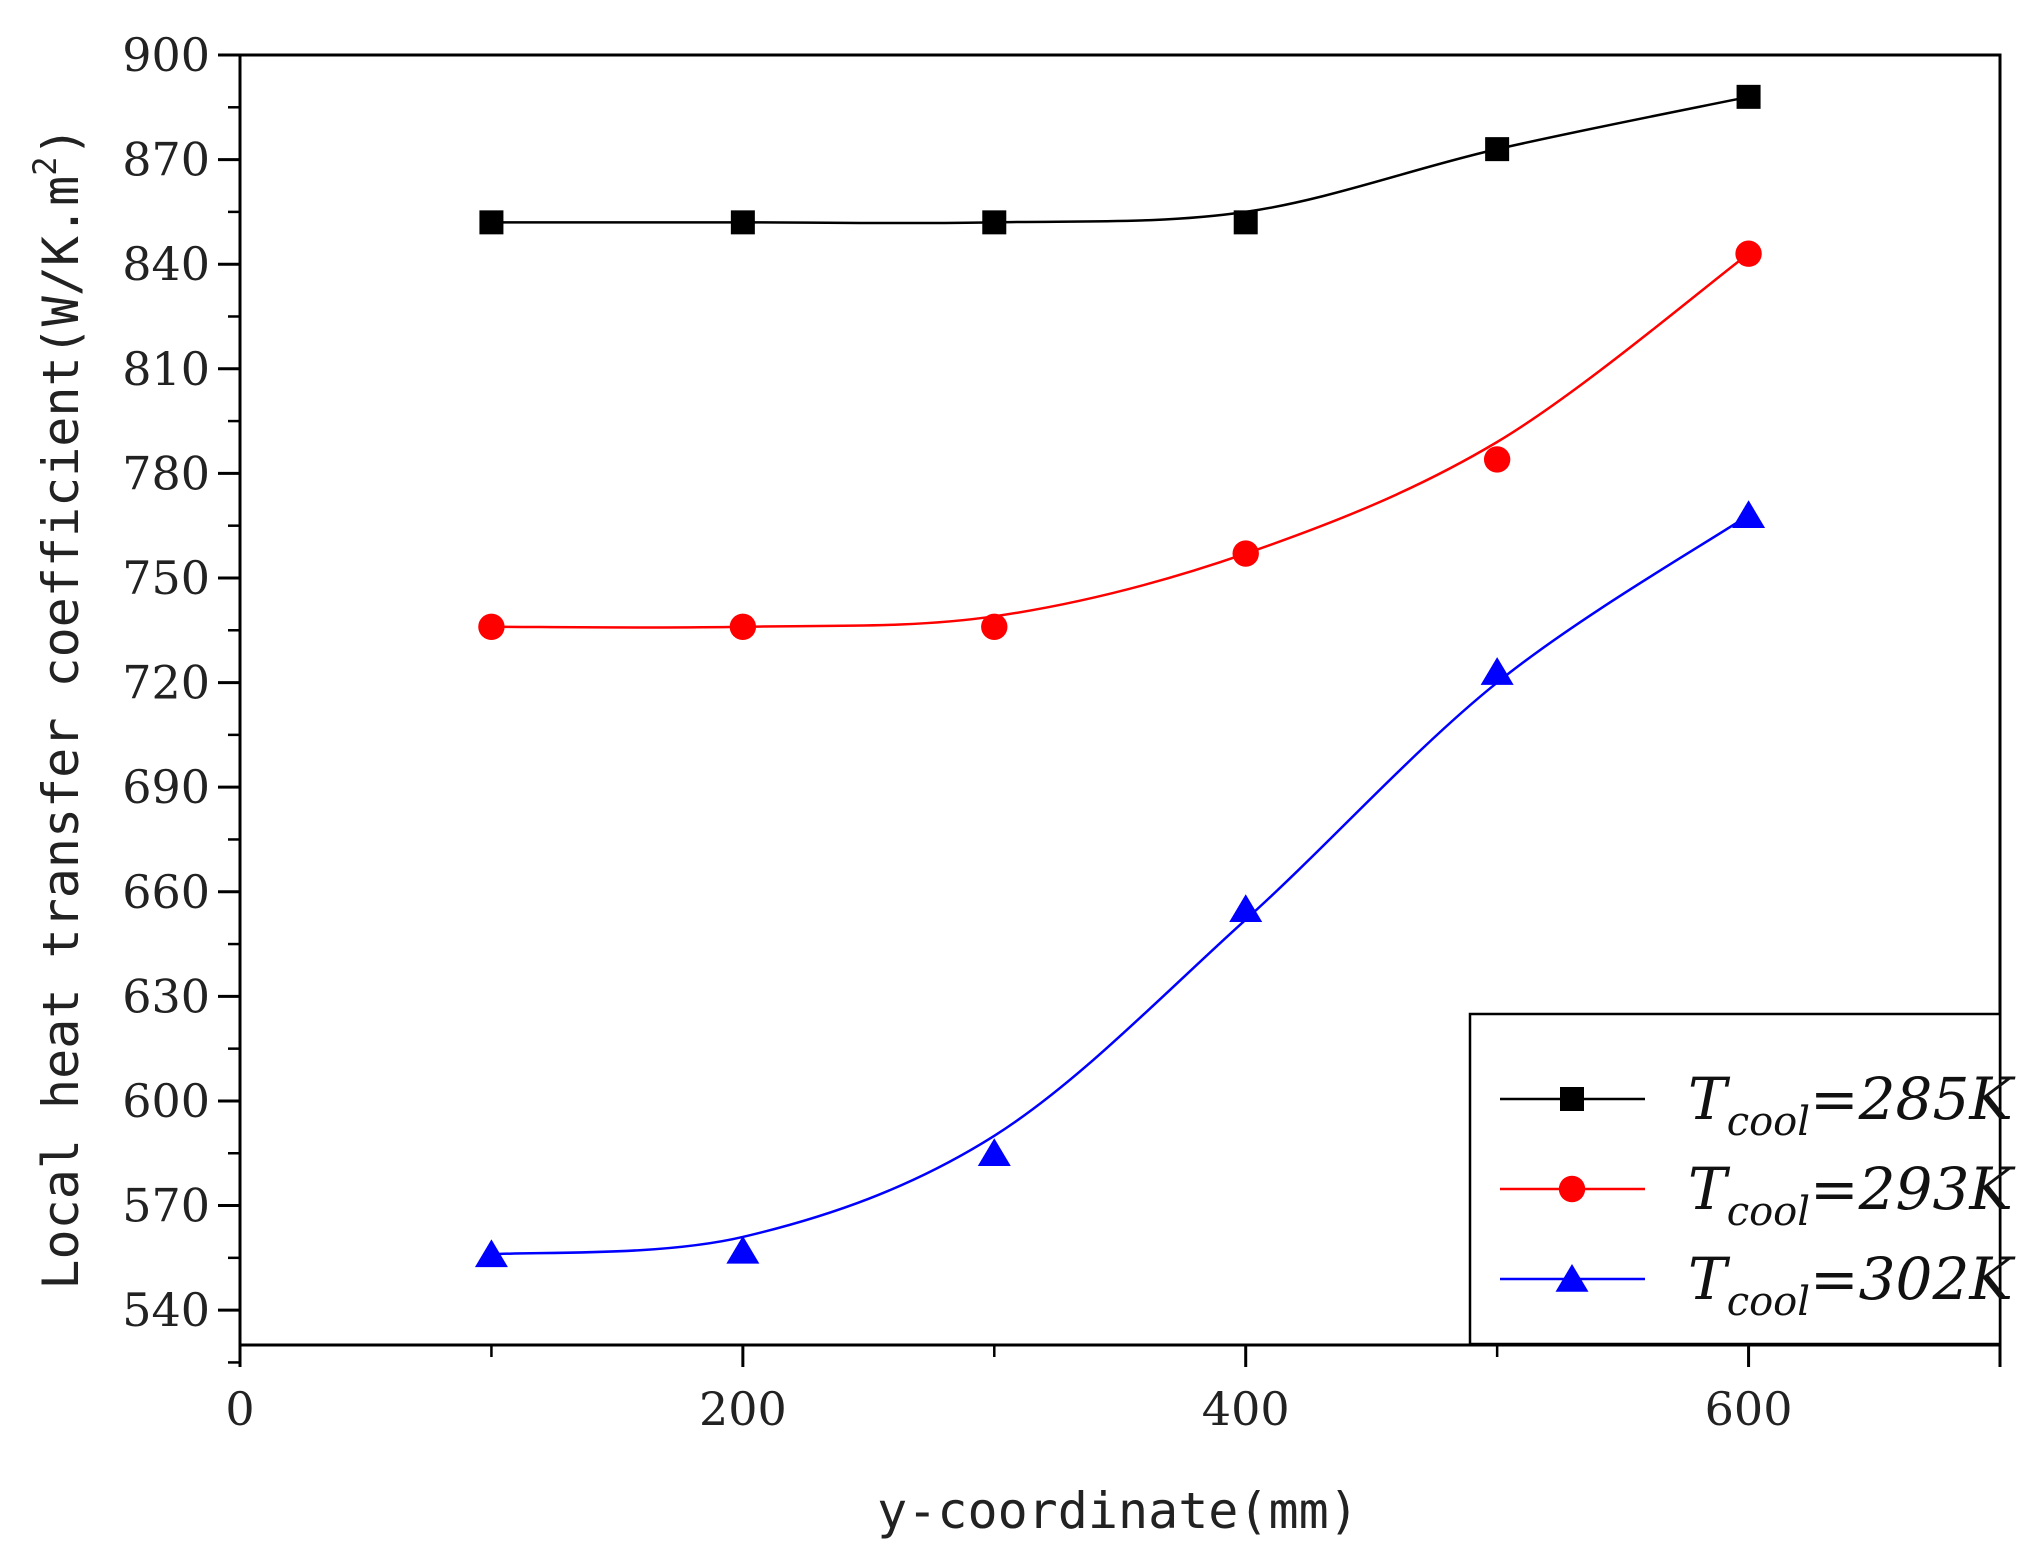  I want to click on y-tick-label: 810, so click(166, 369).